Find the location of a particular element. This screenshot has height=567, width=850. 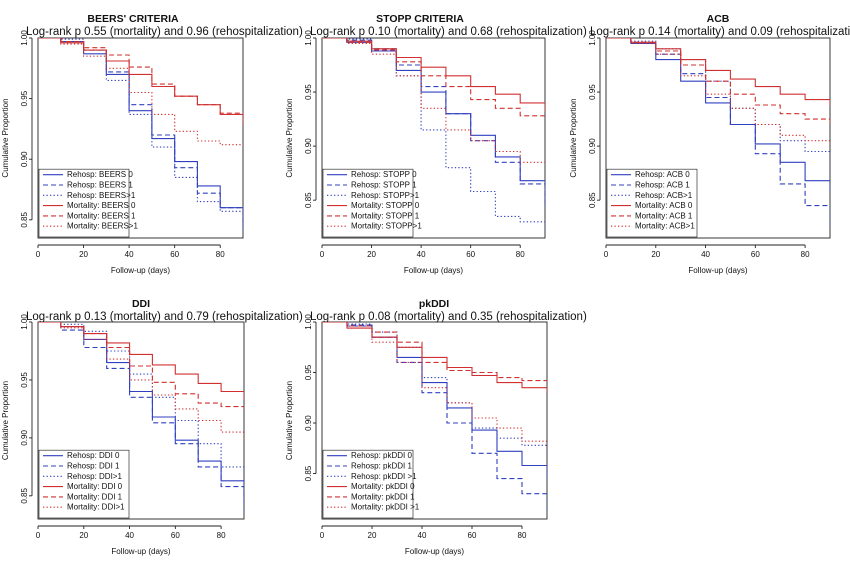

legend-entry: Rehosp: ACB 1 is located at coordinates (662, 185).